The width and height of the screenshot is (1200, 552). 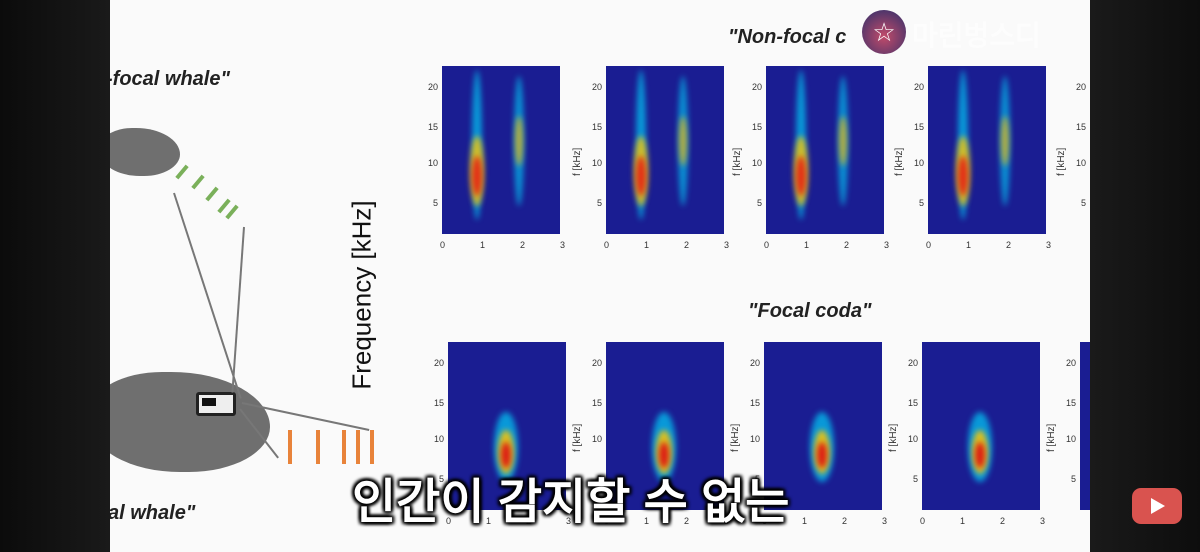 I want to click on whale-tag-device, so click(x=216, y=404).